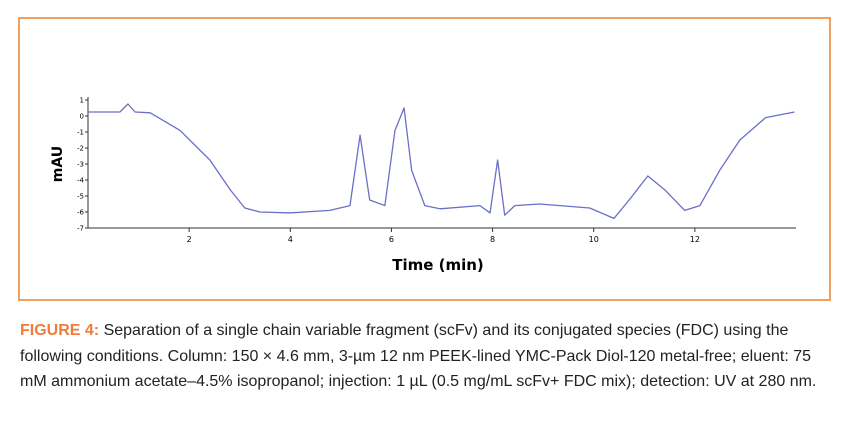 The image size is (859, 427). Describe the element at coordinates (594, 239) in the screenshot. I see `x-tick-label: 10` at that location.